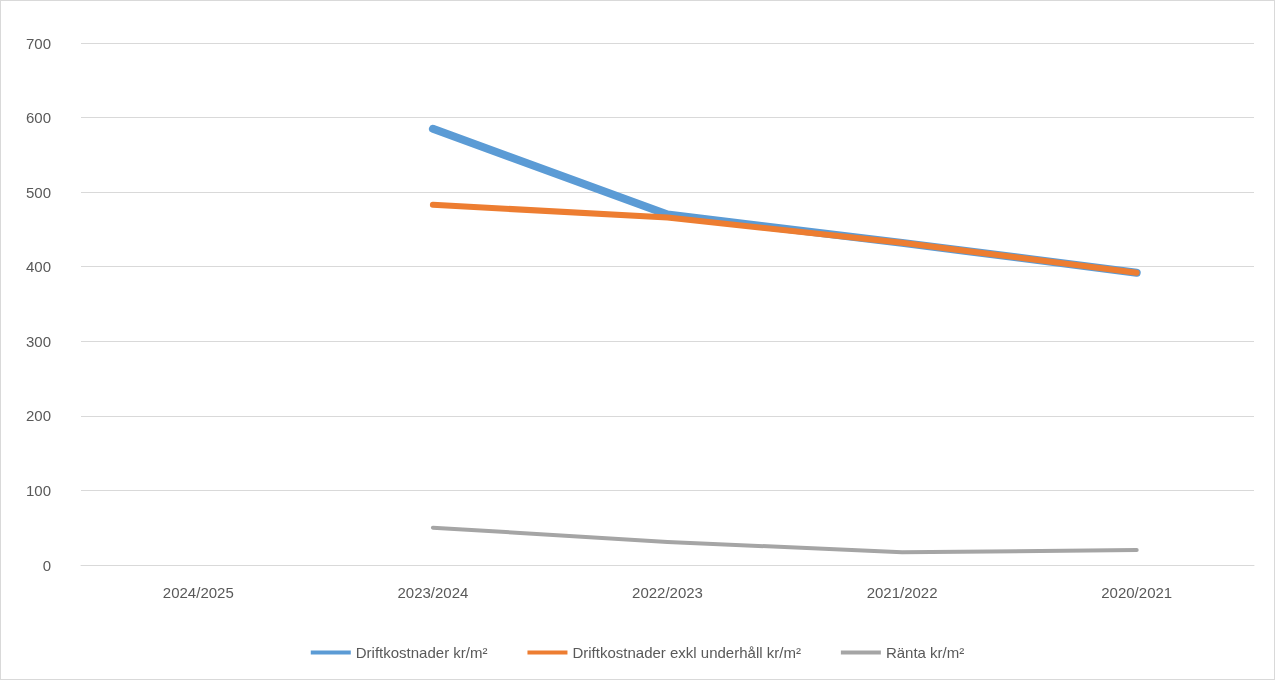 This screenshot has height=680, width=1275. Describe the element at coordinates (667, 592) in the screenshot. I see `x-tick-label: 2022/2023` at that location.